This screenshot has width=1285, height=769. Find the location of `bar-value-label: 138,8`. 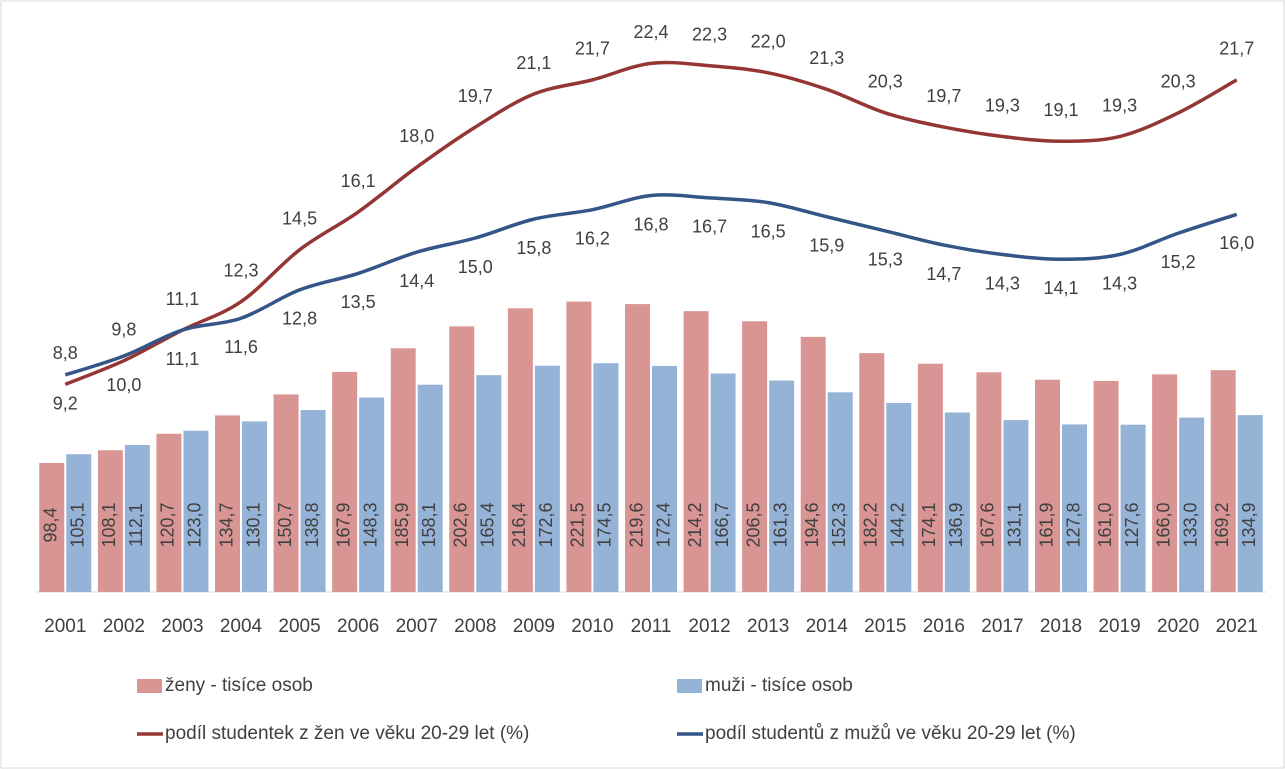

bar-value-label: 138,8 is located at coordinates (312, 524).